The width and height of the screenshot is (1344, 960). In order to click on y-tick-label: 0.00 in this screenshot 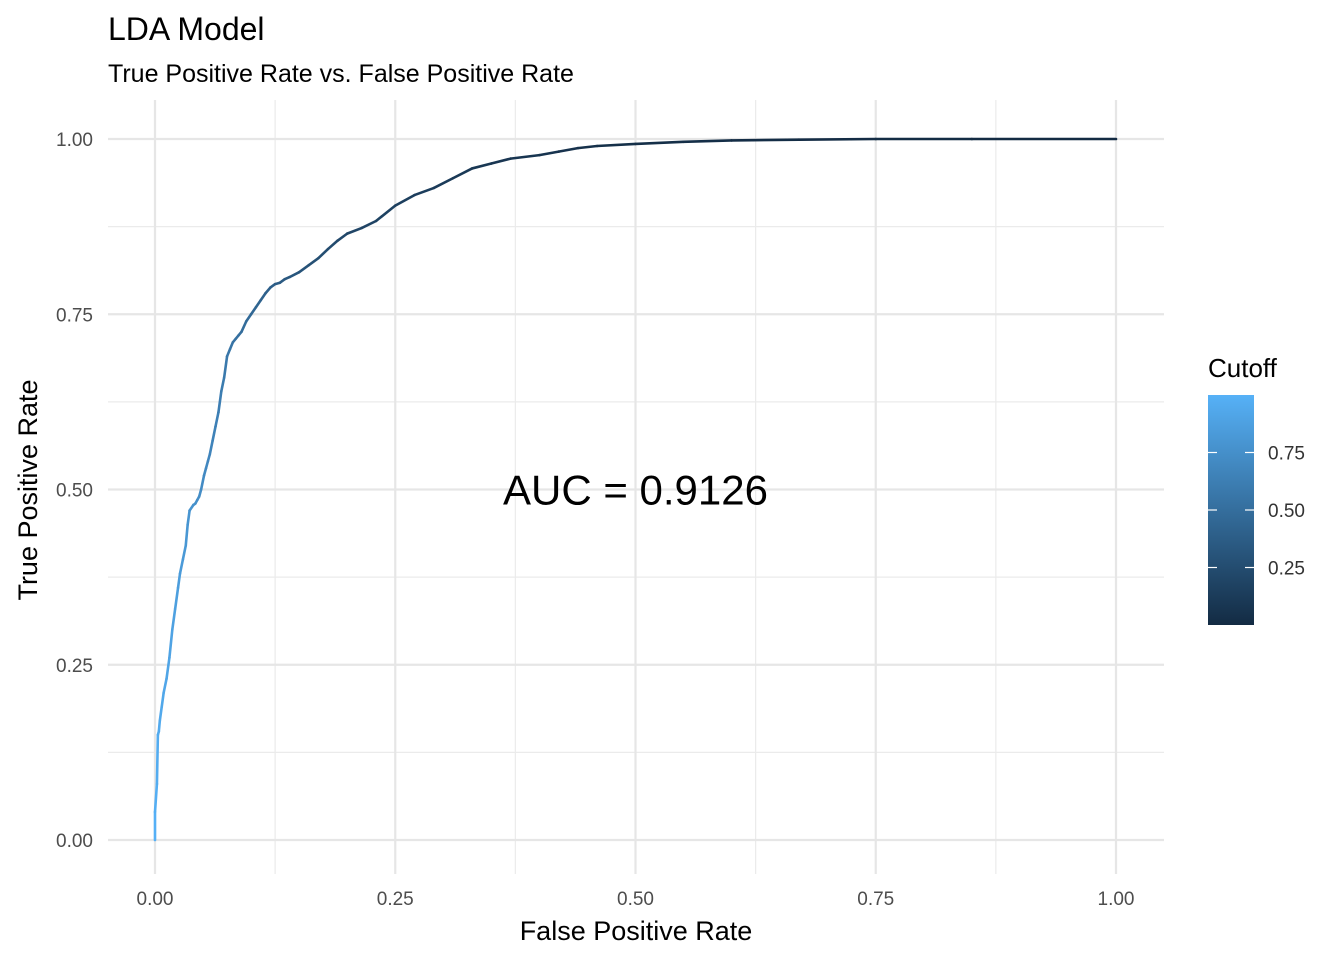, I will do `click(74, 841)`.